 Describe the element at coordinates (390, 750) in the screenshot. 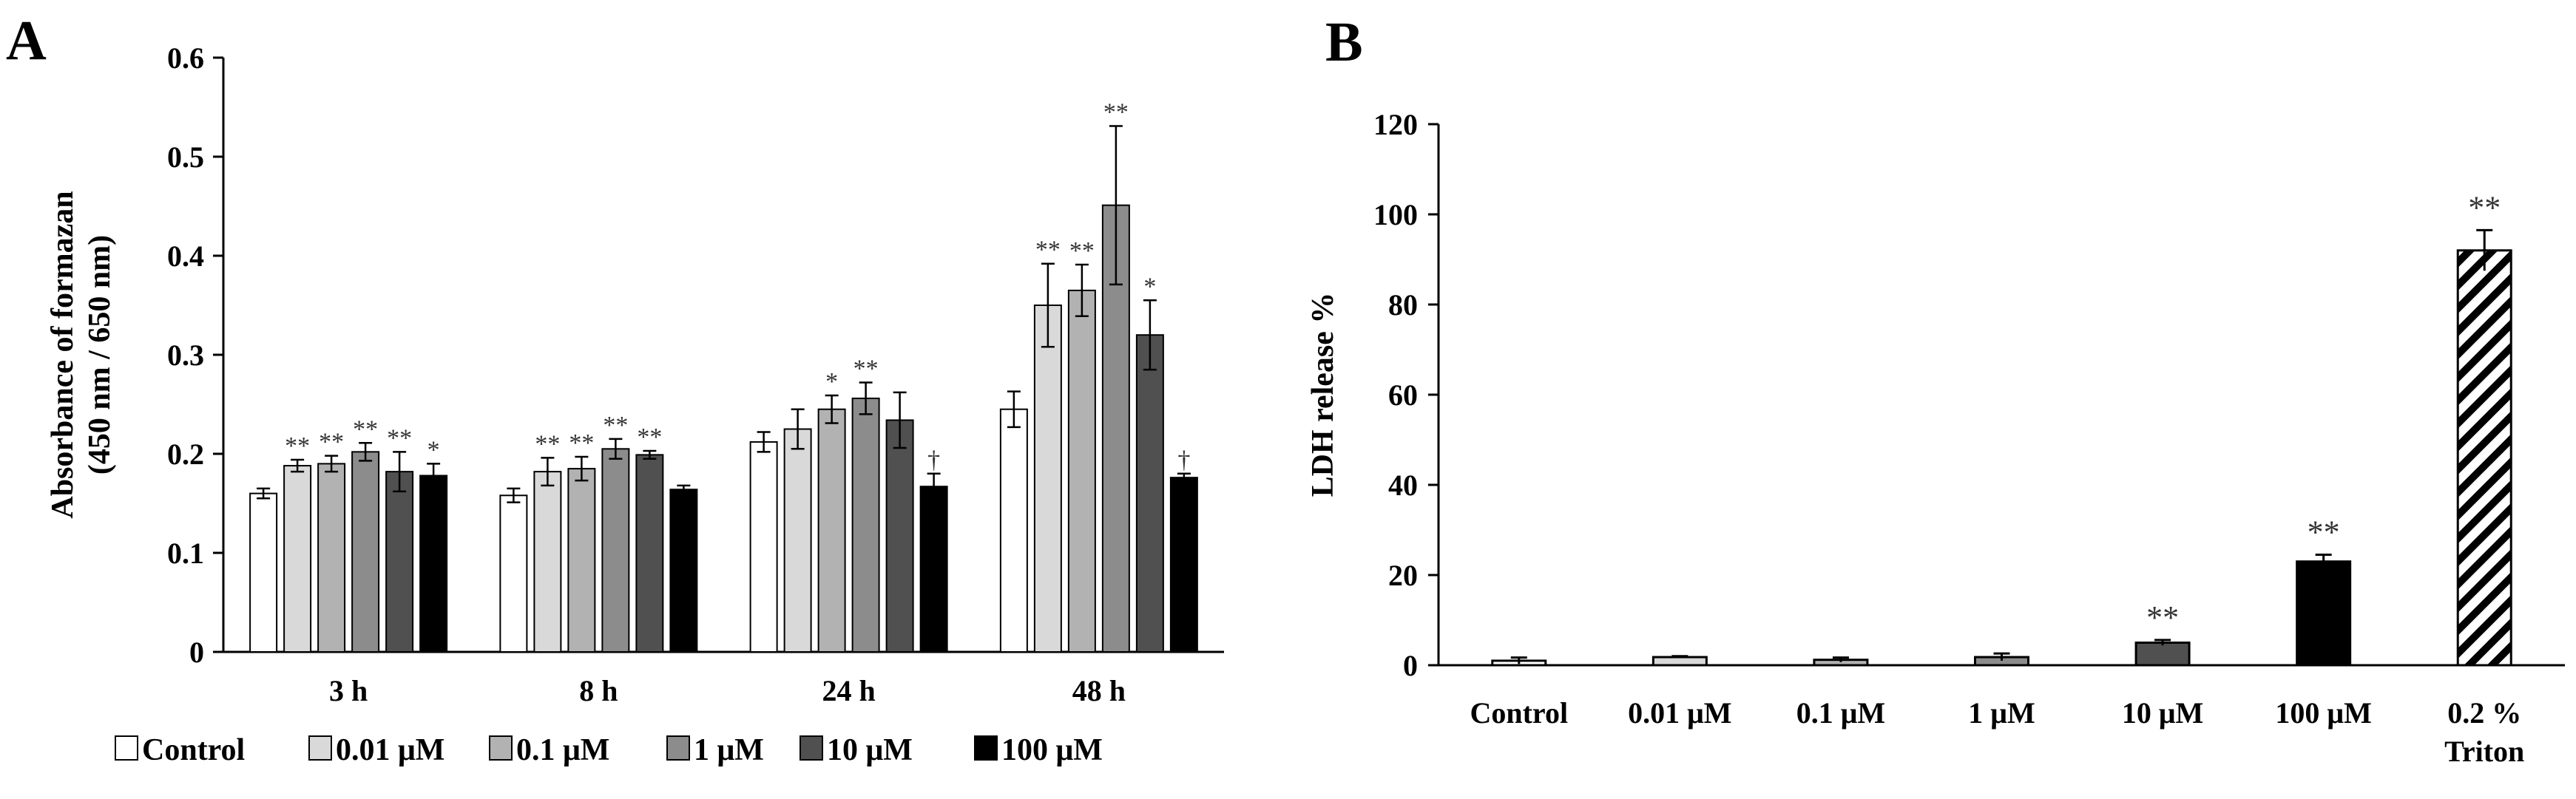

I see `legend-label: 0.01 μM` at that location.